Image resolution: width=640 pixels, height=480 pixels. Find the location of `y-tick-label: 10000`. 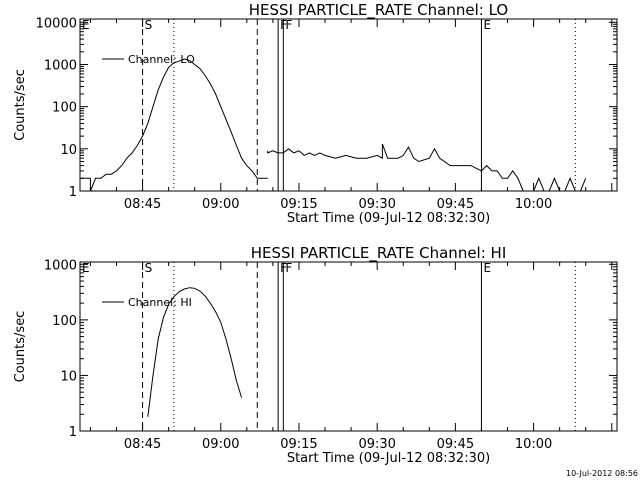

y-tick-label: 10000 is located at coordinates (56, 23).